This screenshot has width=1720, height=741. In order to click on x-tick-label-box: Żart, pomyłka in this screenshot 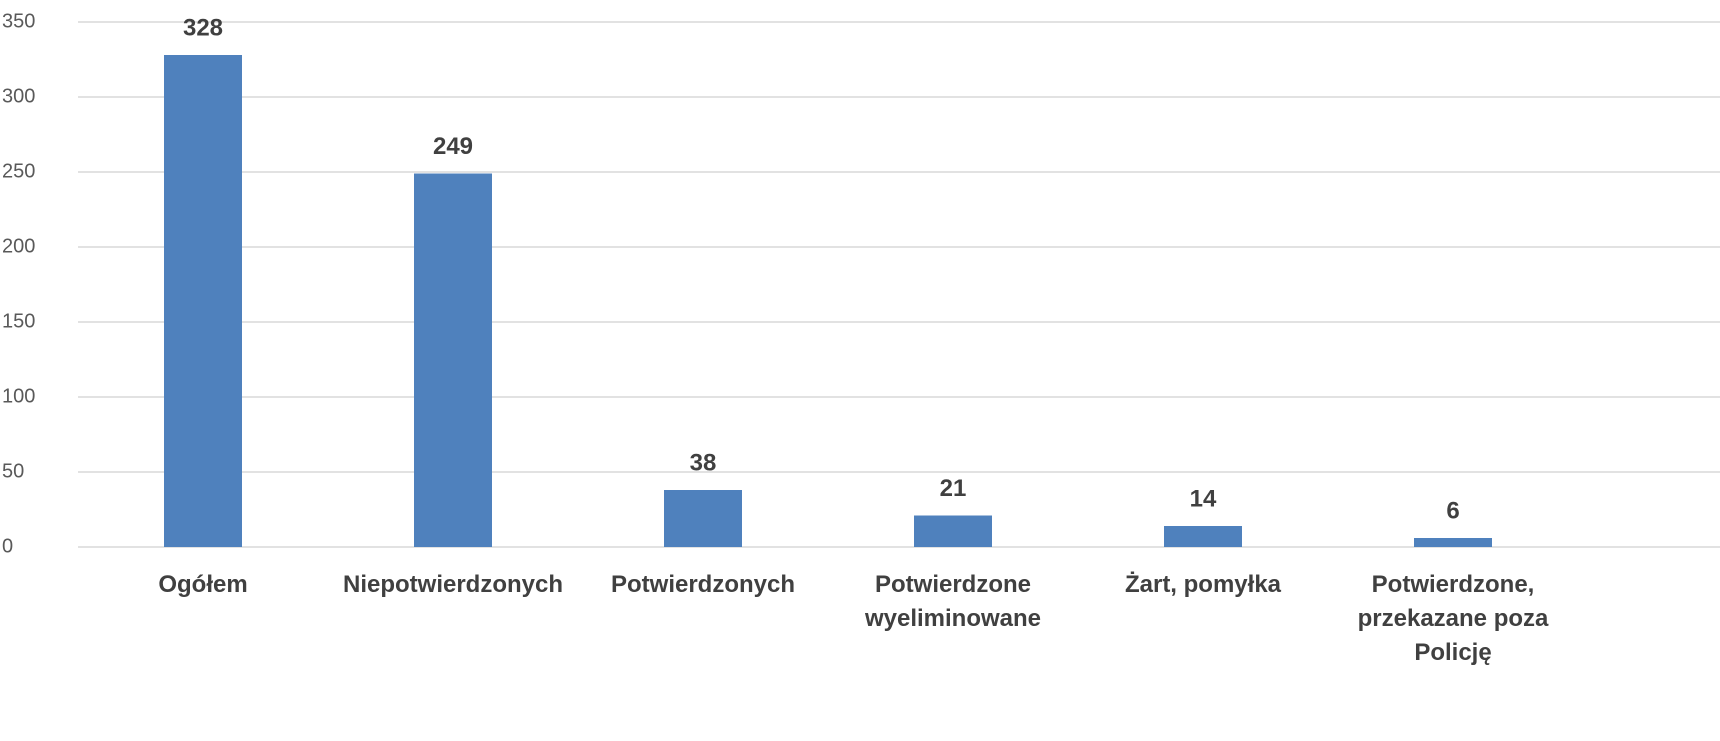, I will do `click(1203, 584)`.